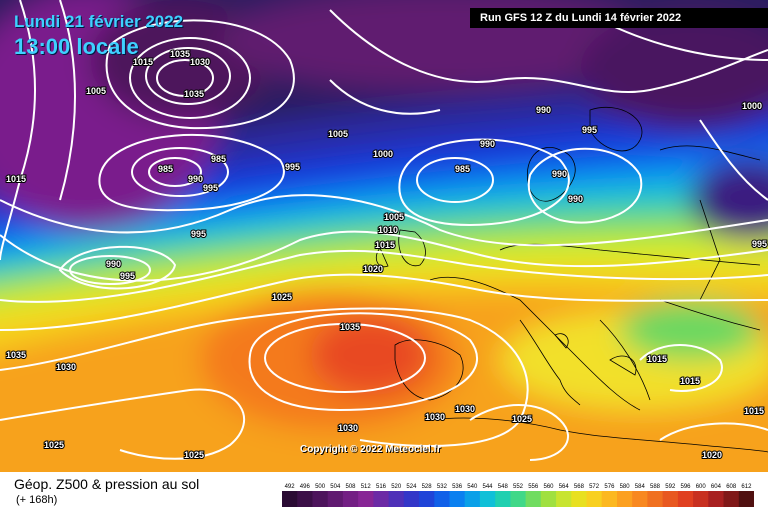 This screenshot has width=768, height=512. I want to click on scale-label: 596, so click(685, 487).